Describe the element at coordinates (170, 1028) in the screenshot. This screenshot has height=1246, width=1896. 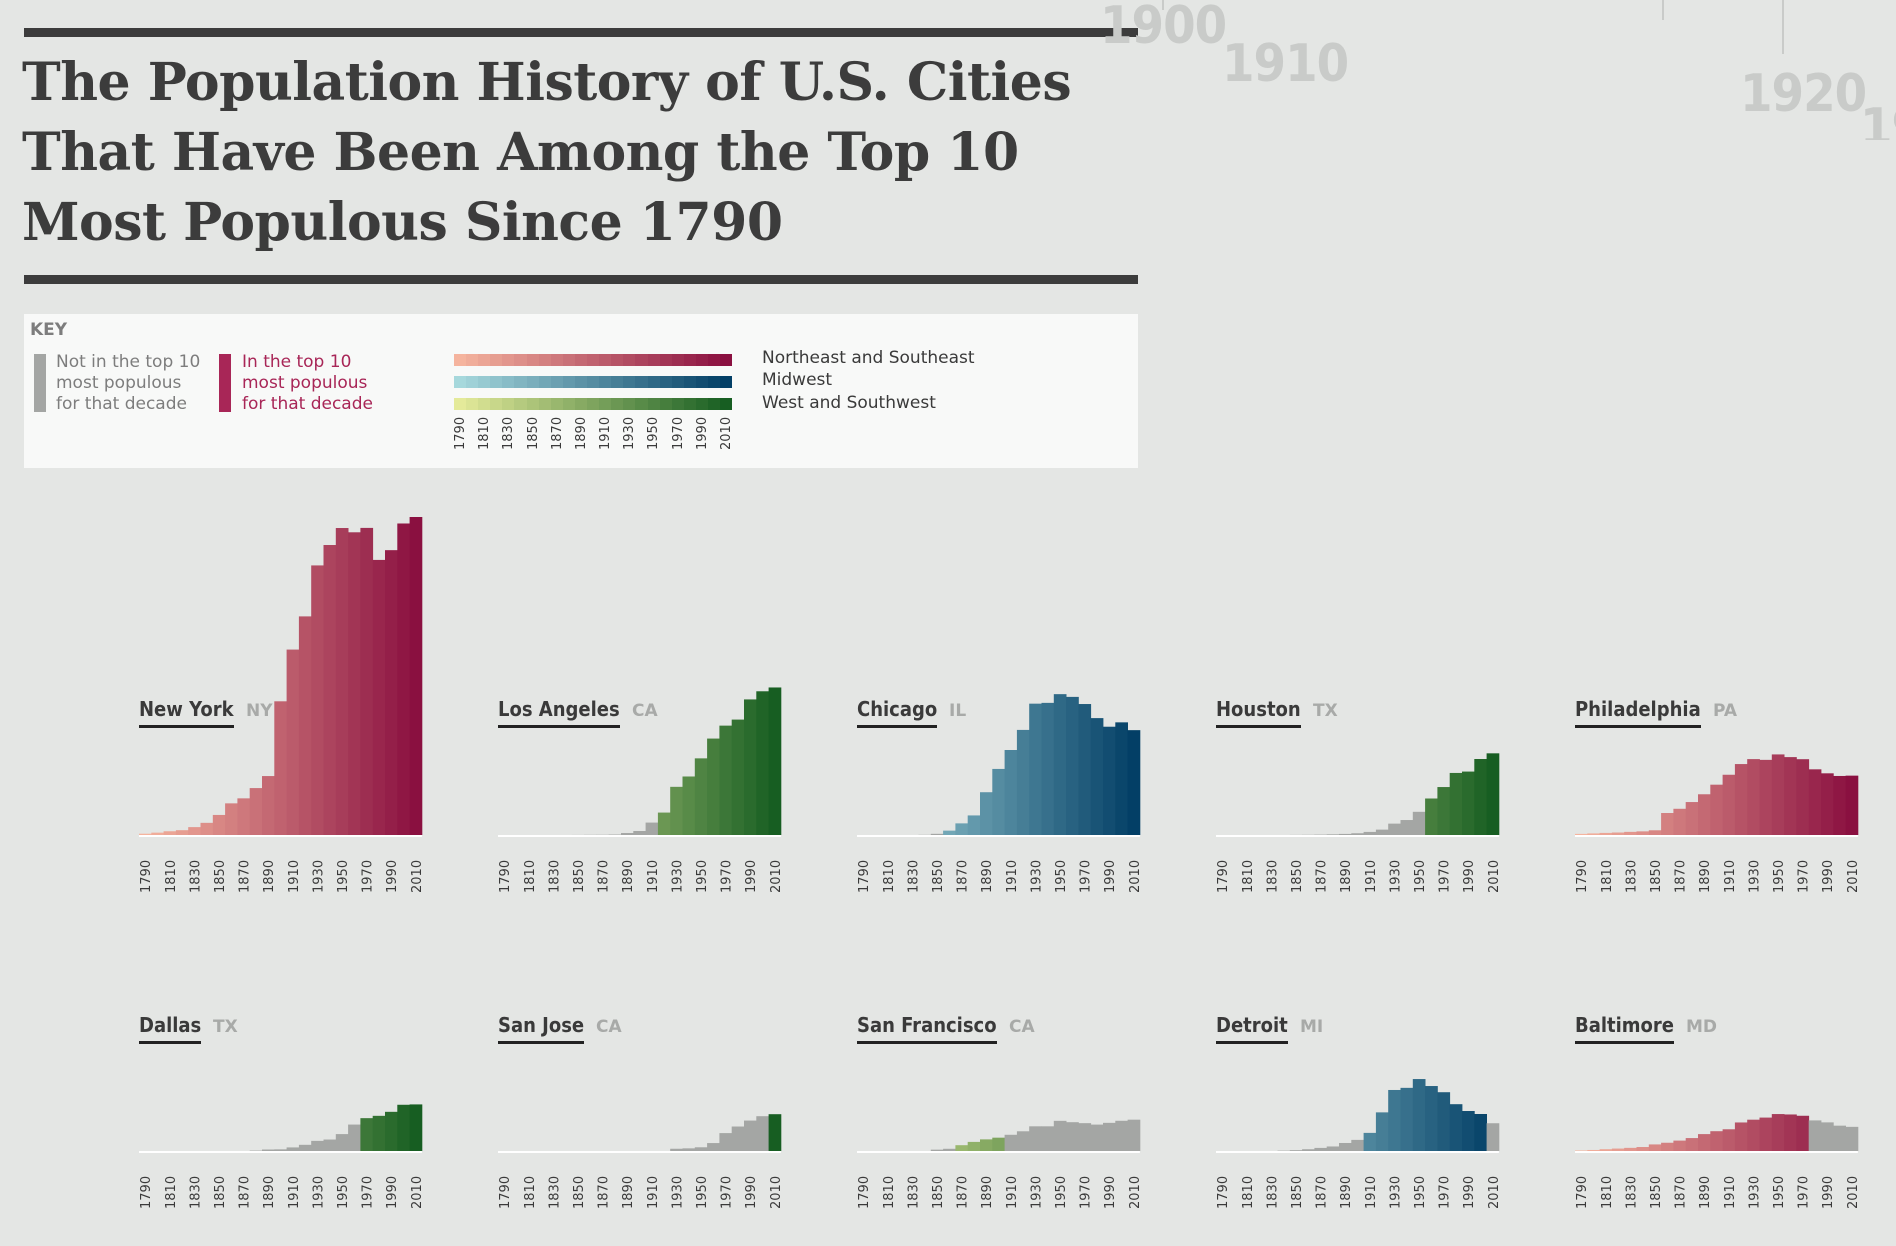
I see `city-name: Dallas` at that location.